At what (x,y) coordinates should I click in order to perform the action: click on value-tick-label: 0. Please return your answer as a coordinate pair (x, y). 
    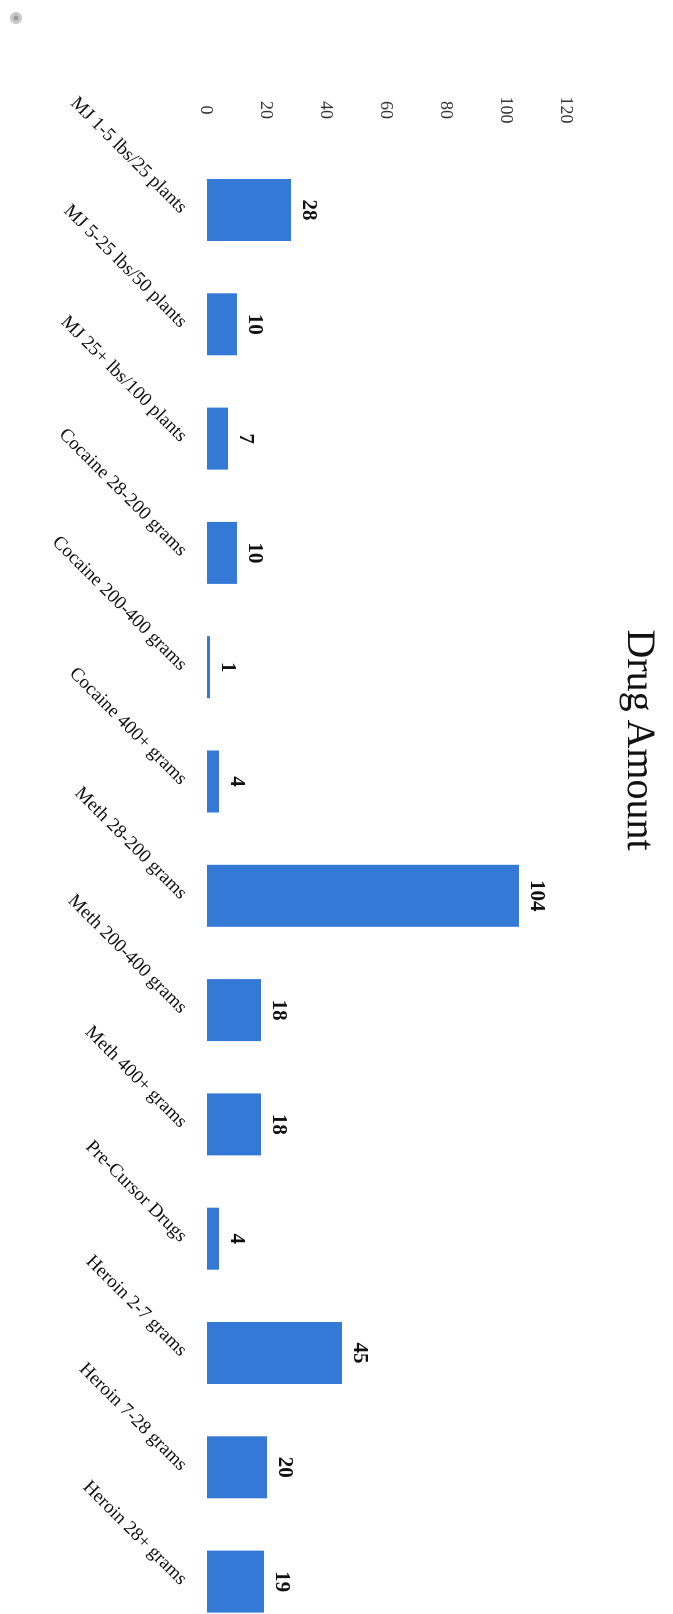
    Looking at the image, I should click on (207, 110).